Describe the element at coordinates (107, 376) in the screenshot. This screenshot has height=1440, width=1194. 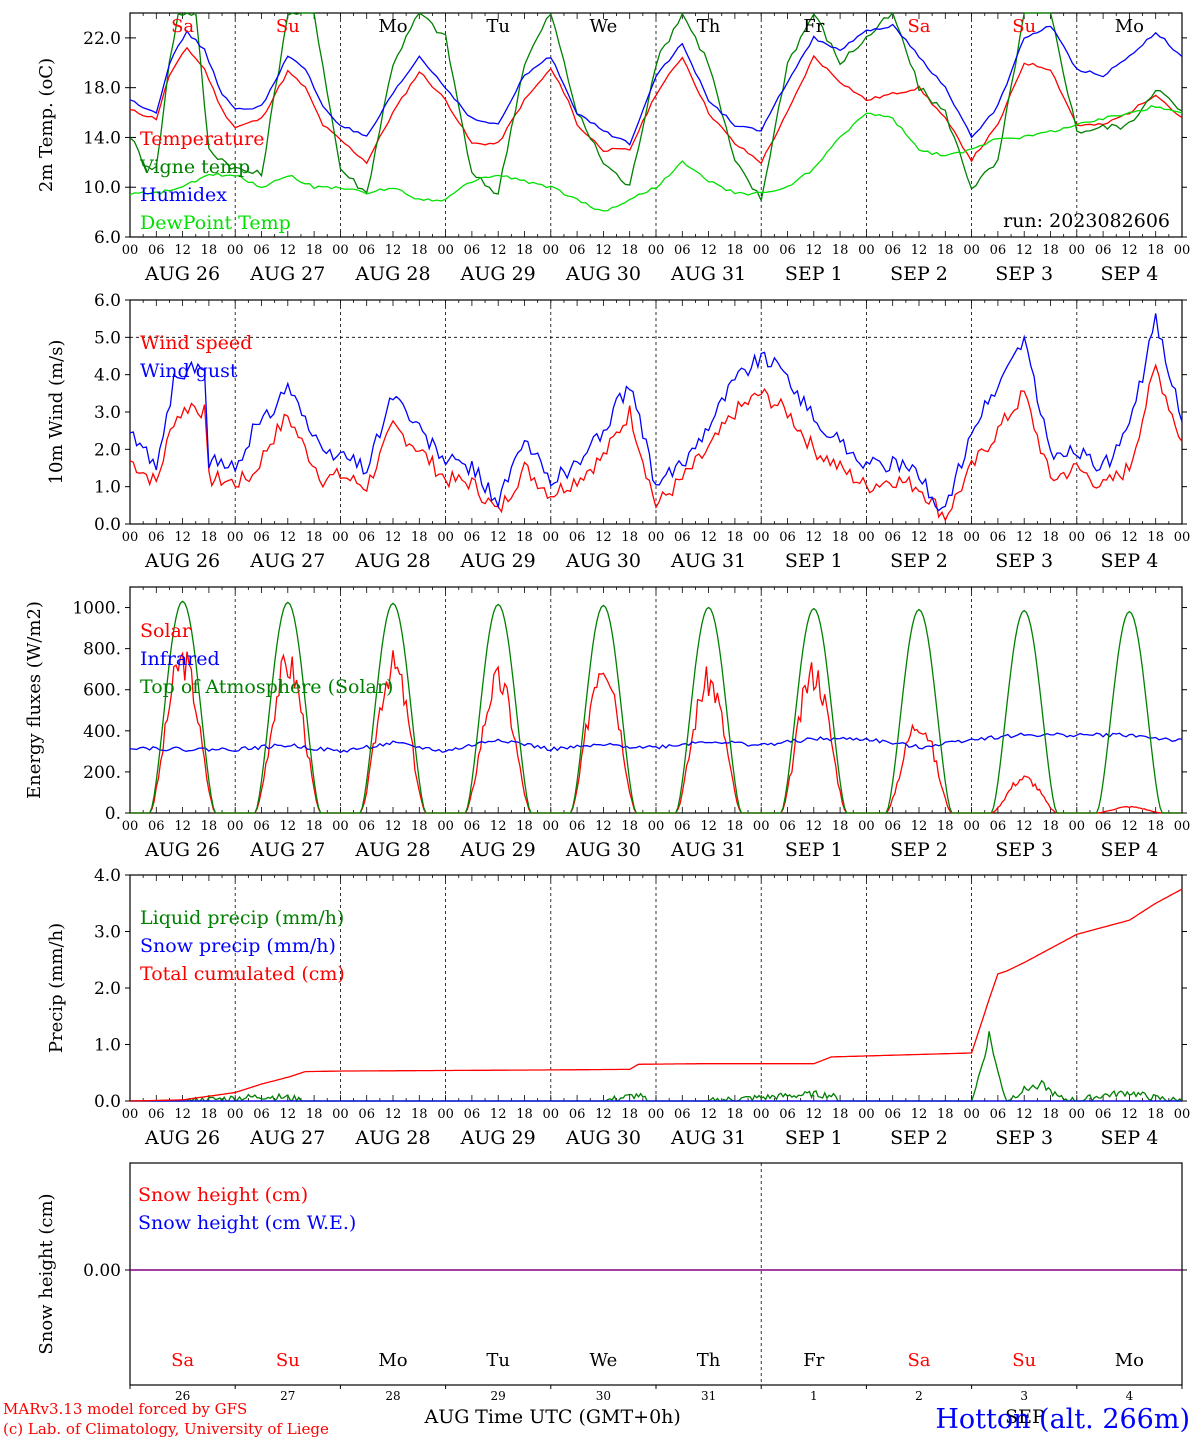
I see `y-tick-label: 4.0` at that location.